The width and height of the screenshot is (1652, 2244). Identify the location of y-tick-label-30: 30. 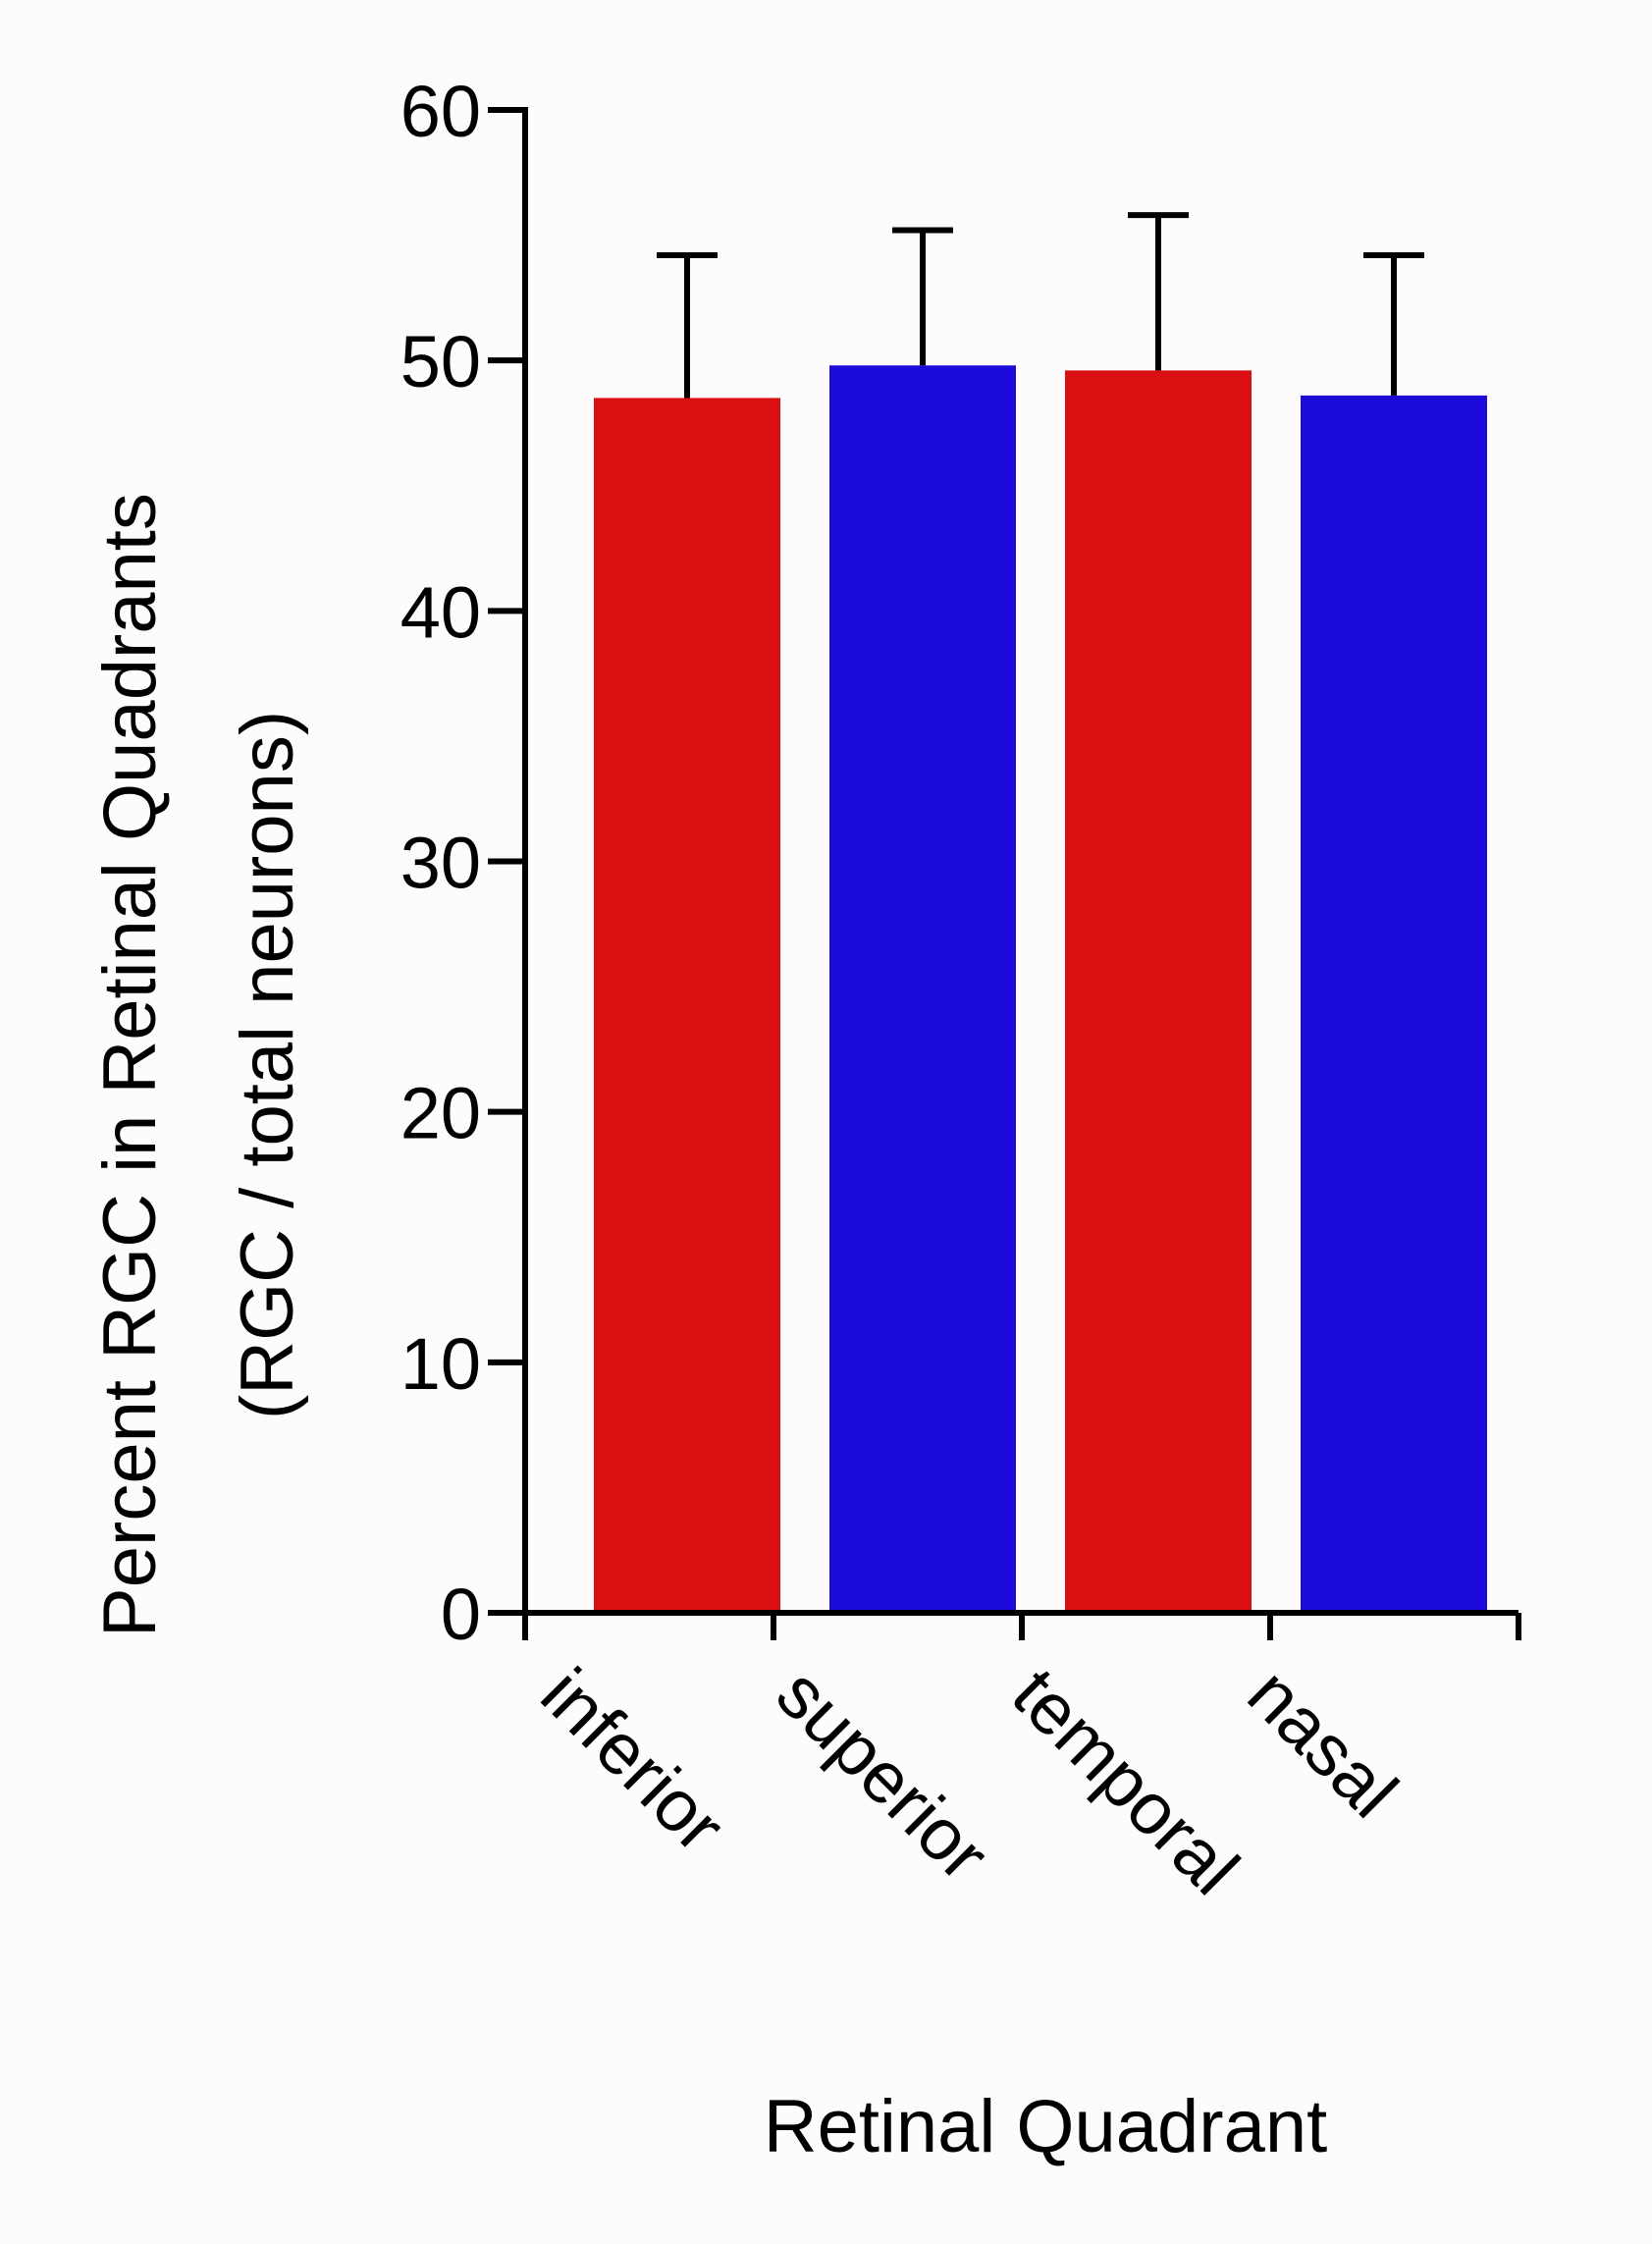
(440, 863).